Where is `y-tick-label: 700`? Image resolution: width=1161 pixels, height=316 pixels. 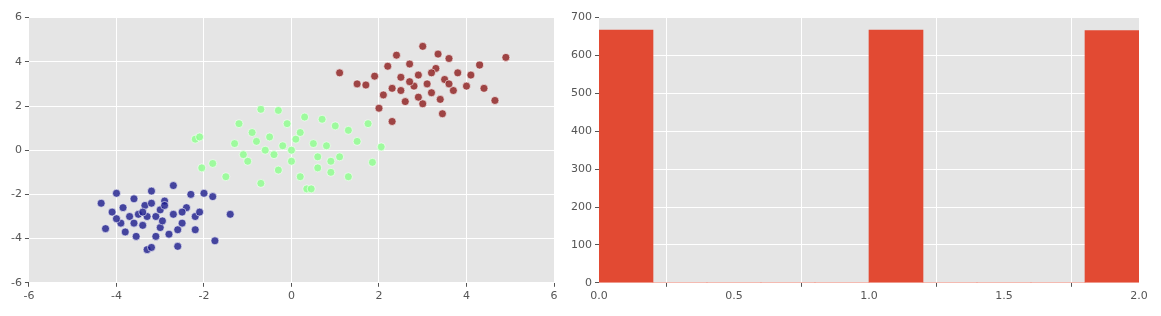
y-tick-label: 700 is located at coordinates (581, 17).